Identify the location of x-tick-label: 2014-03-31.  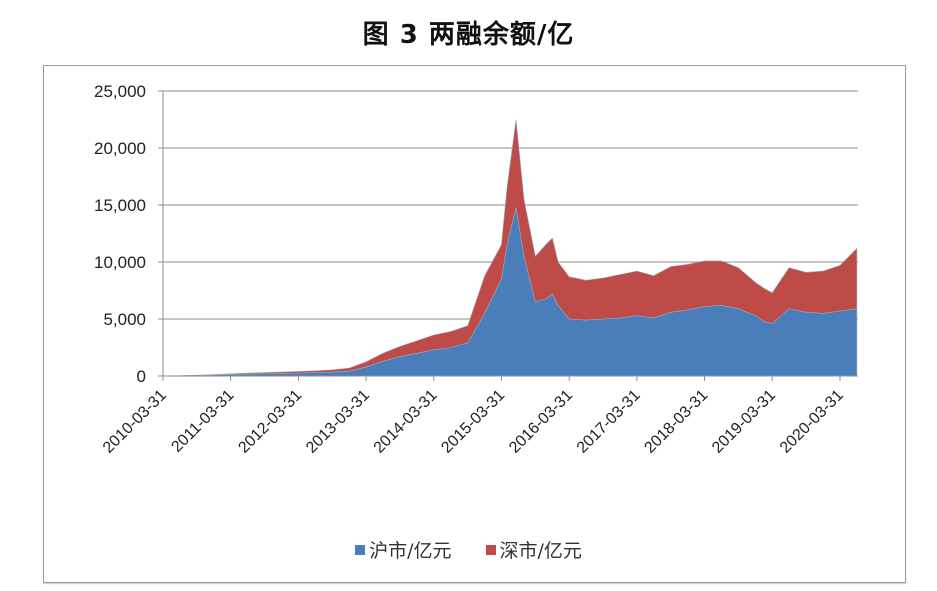
(406, 422).